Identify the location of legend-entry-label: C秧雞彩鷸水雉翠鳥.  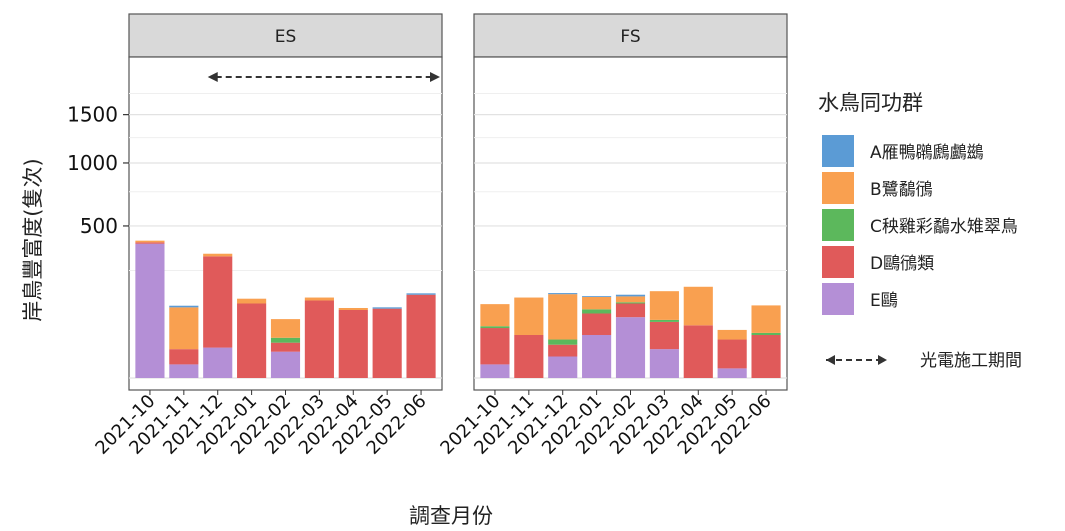
(944, 227).